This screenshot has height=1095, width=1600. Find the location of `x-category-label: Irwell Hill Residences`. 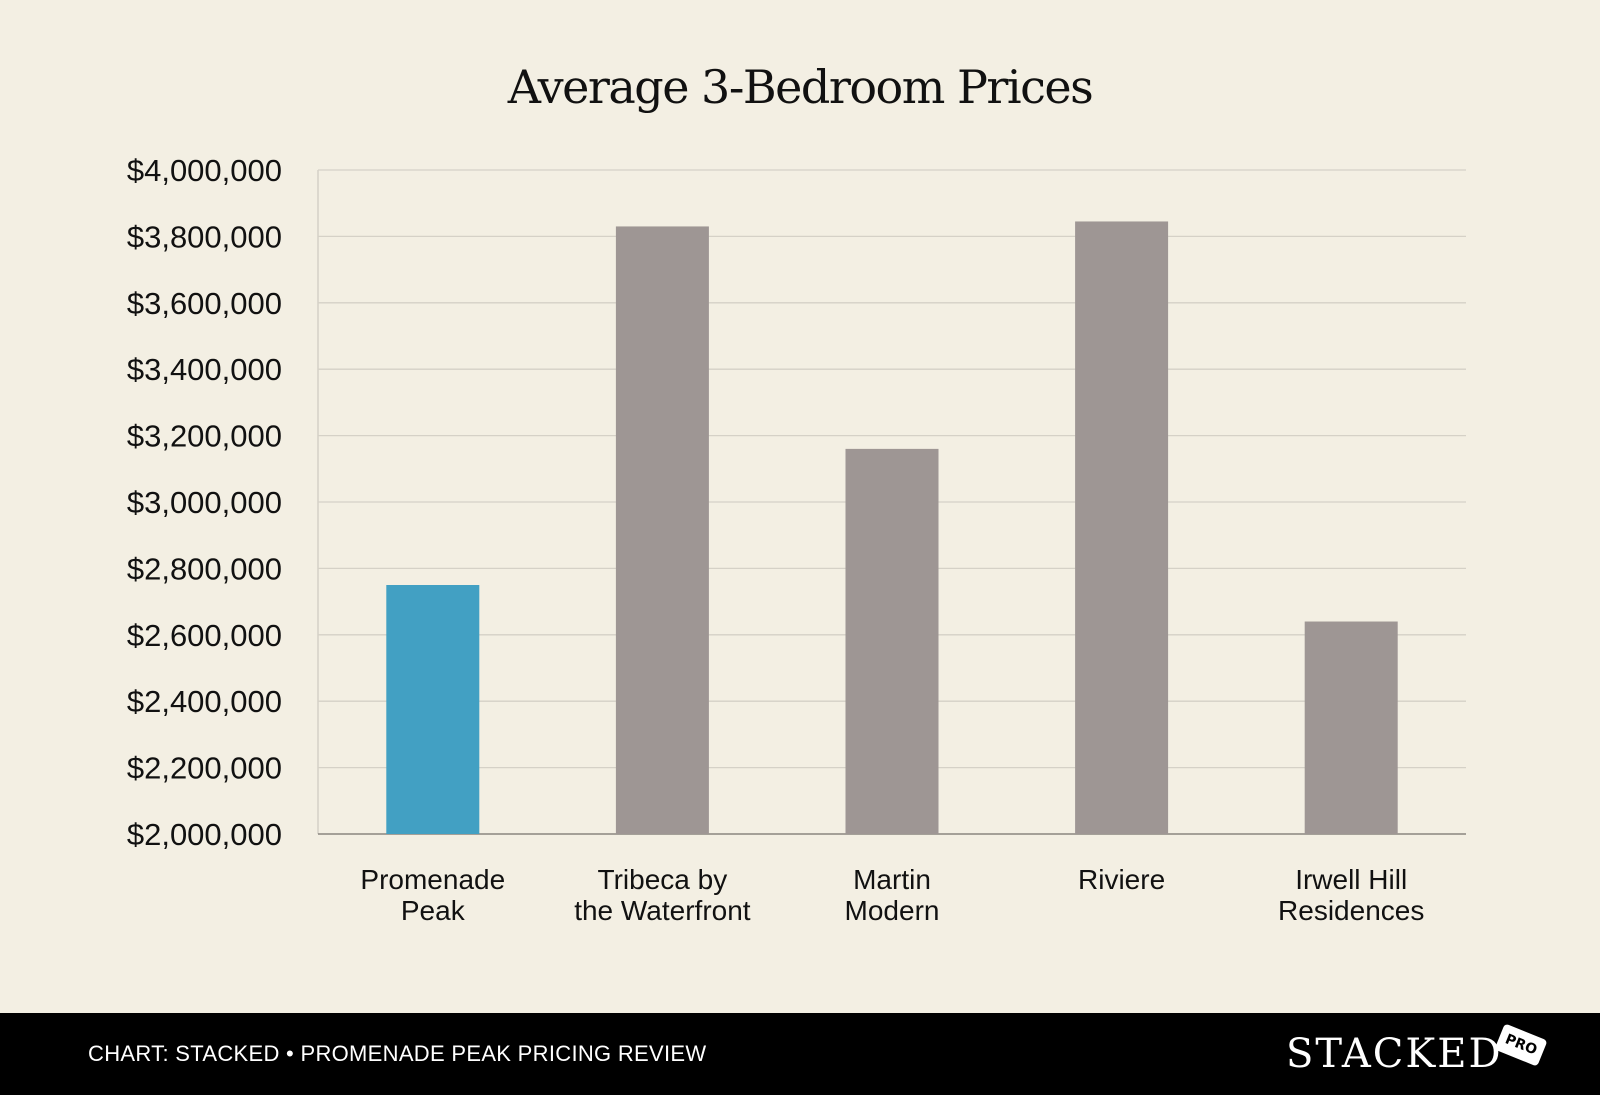

x-category-label: Irwell Hill Residences is located at coordinates (1351, 895).